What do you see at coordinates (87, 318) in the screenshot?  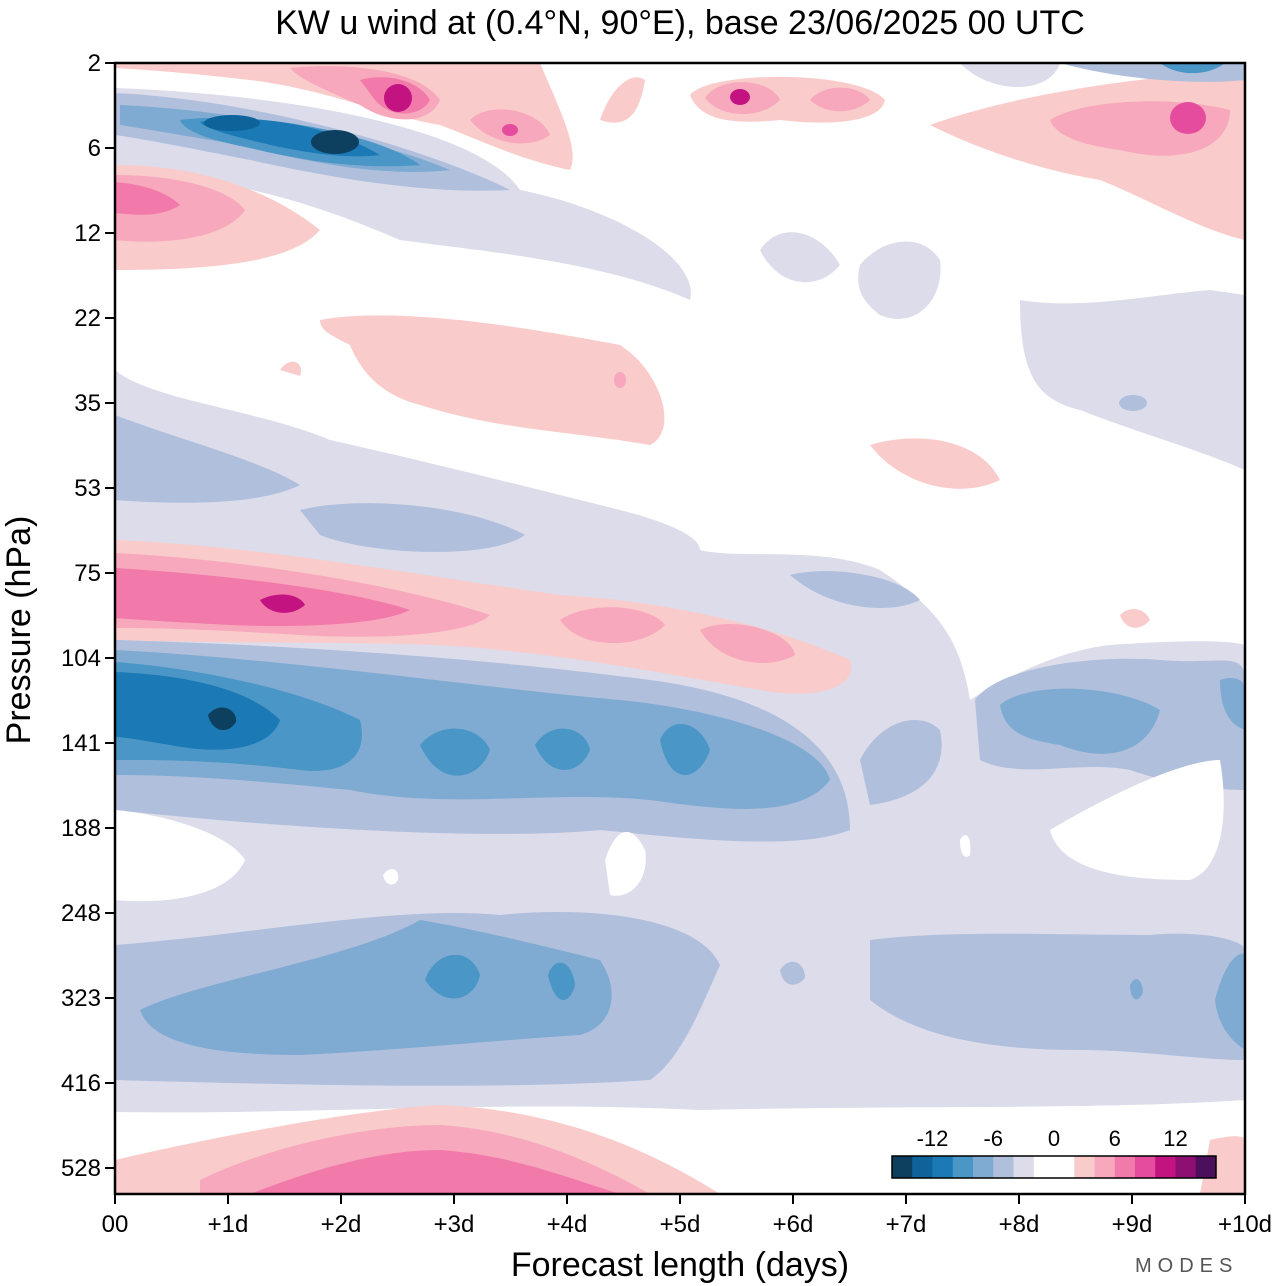 I see `y-tick-label: 22` at bounding box center [87, 318].